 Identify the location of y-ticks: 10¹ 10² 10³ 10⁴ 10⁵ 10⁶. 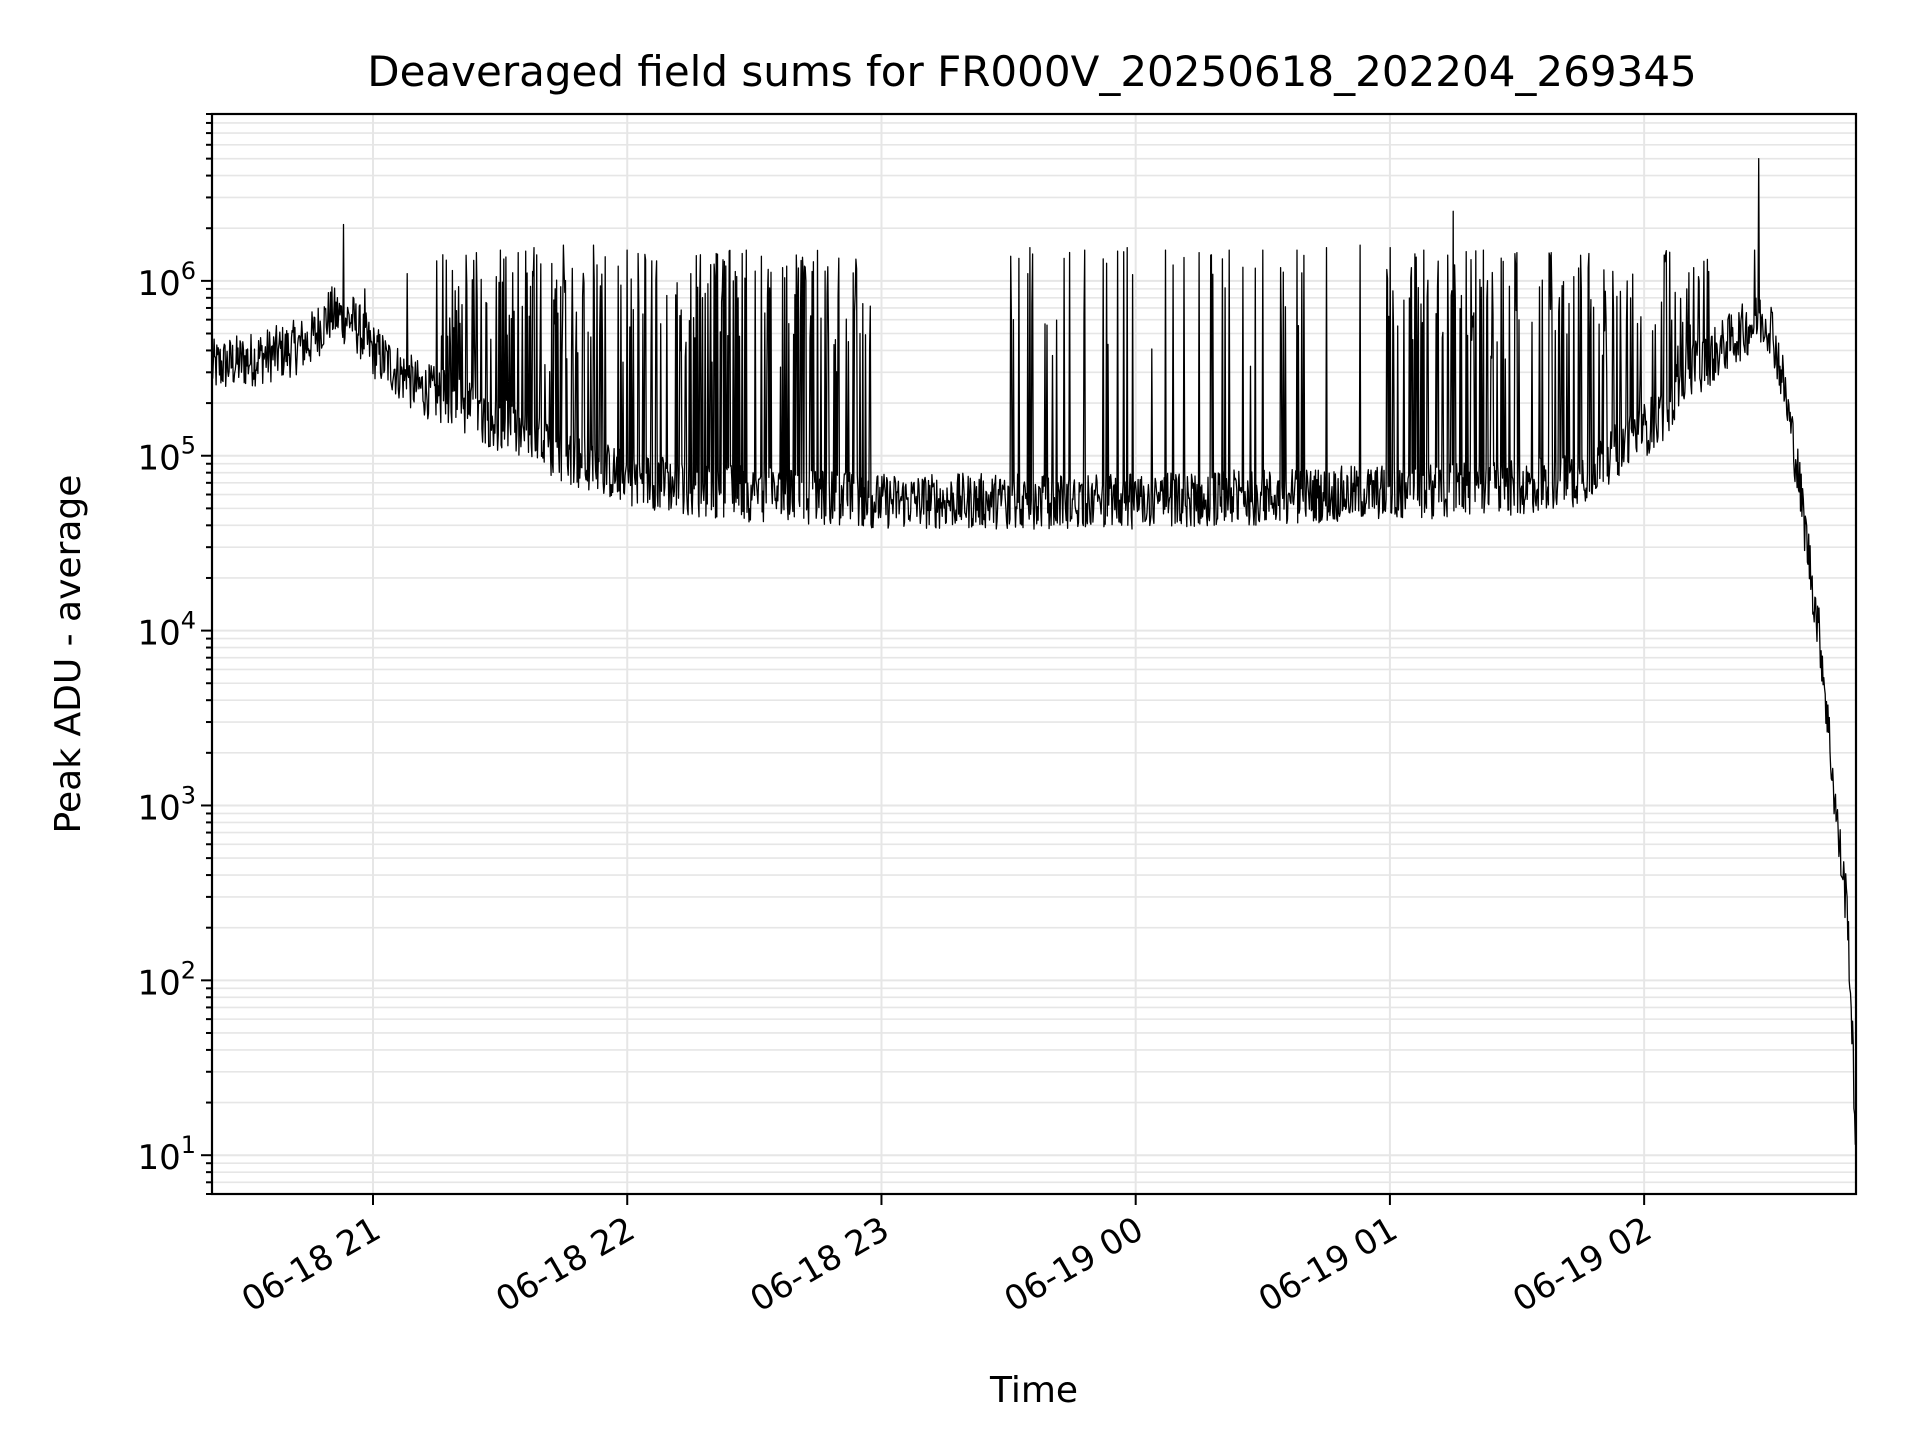
(174, 654).